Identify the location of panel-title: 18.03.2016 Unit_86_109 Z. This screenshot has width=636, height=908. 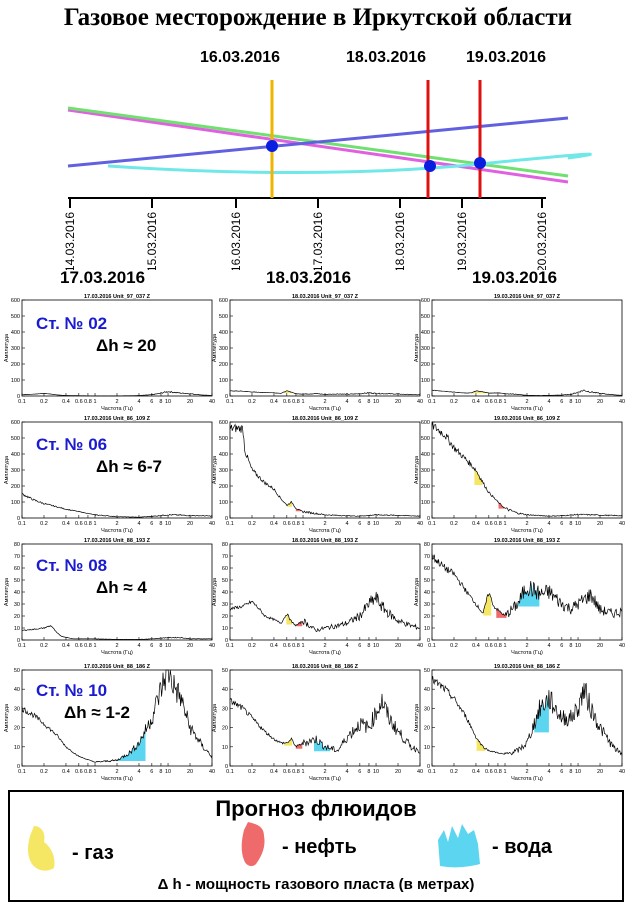
(325, 419).